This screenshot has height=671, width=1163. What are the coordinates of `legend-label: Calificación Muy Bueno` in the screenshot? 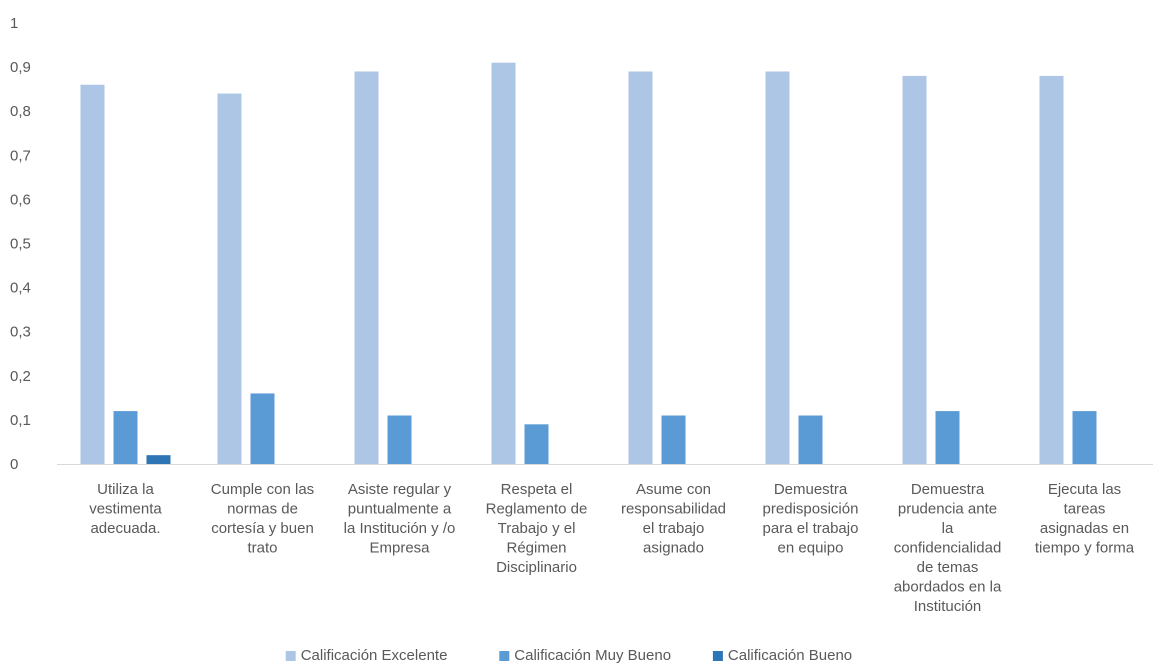 It's located at (592, 655).